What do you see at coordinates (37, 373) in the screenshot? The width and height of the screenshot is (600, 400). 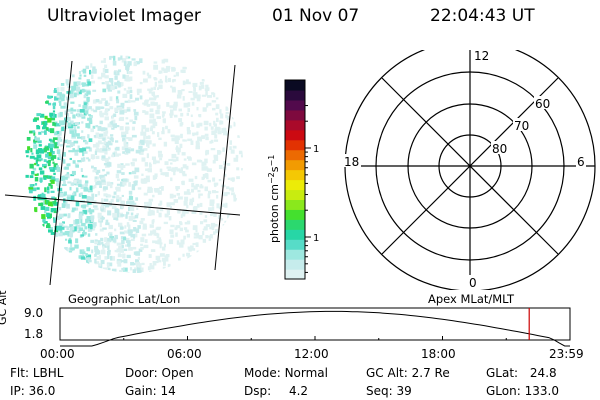 I see `status-flt: Flt: LBHL` at bounding box center [37, 373].